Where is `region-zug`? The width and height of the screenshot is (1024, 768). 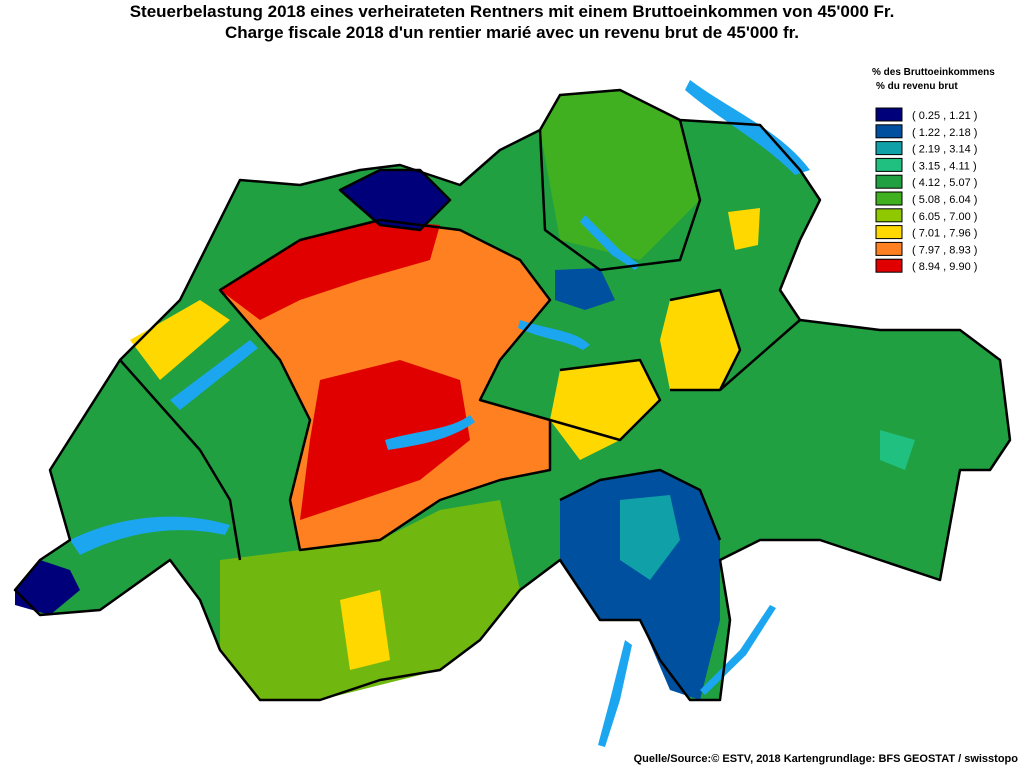
region-zug is located at coordinates (585, 289).